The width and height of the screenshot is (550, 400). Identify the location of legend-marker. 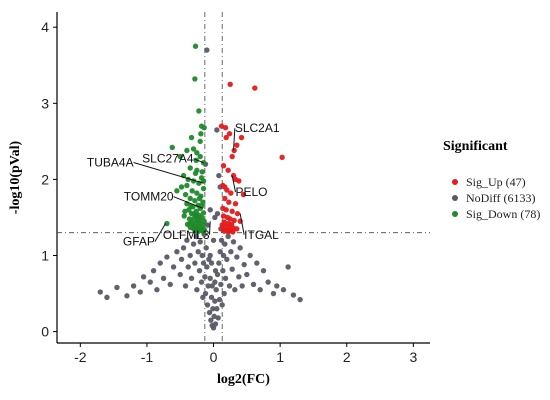
(455, 198).